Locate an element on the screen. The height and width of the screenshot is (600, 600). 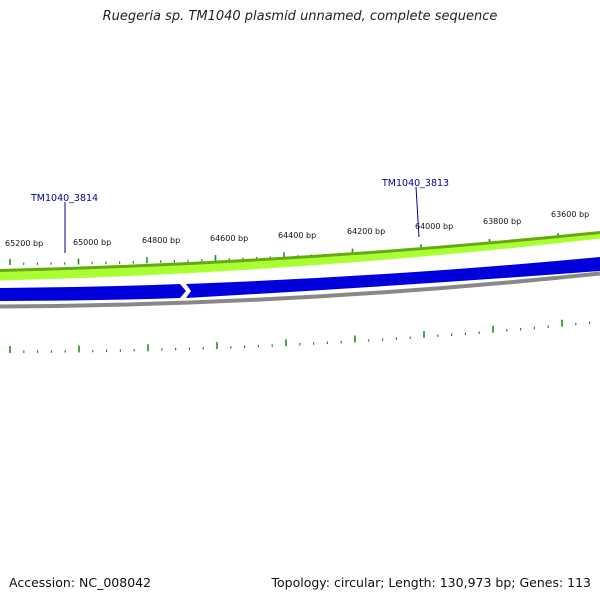
tick-label: 64400 bp is located at coordinates (297, 235).